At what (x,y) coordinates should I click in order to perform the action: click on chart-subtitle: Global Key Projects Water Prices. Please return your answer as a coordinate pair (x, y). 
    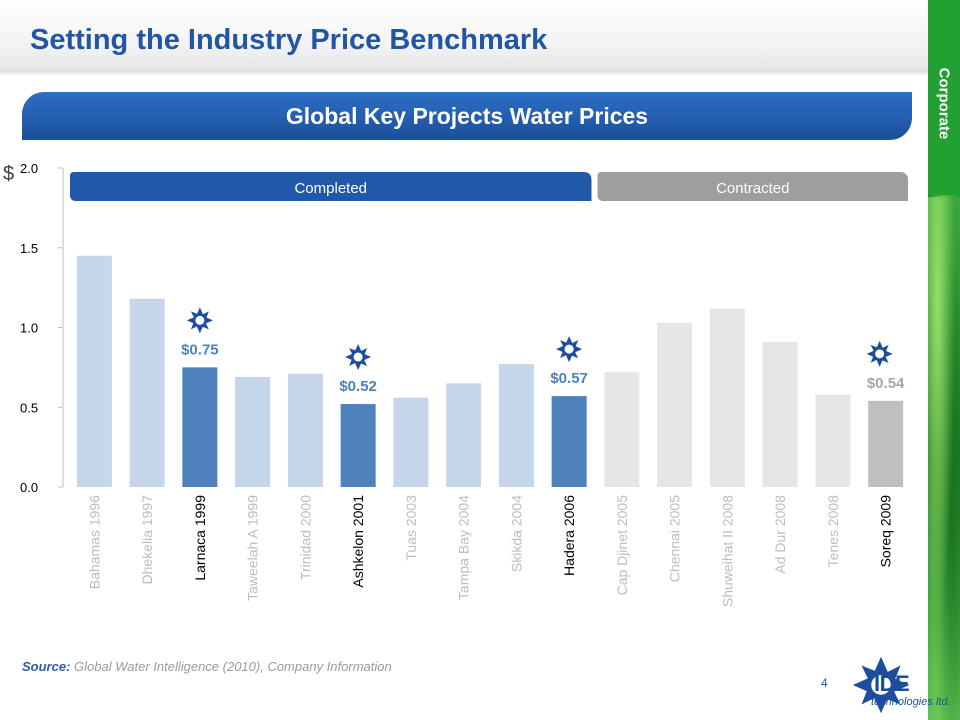
    Looking at the image, I should click on (467, 115).